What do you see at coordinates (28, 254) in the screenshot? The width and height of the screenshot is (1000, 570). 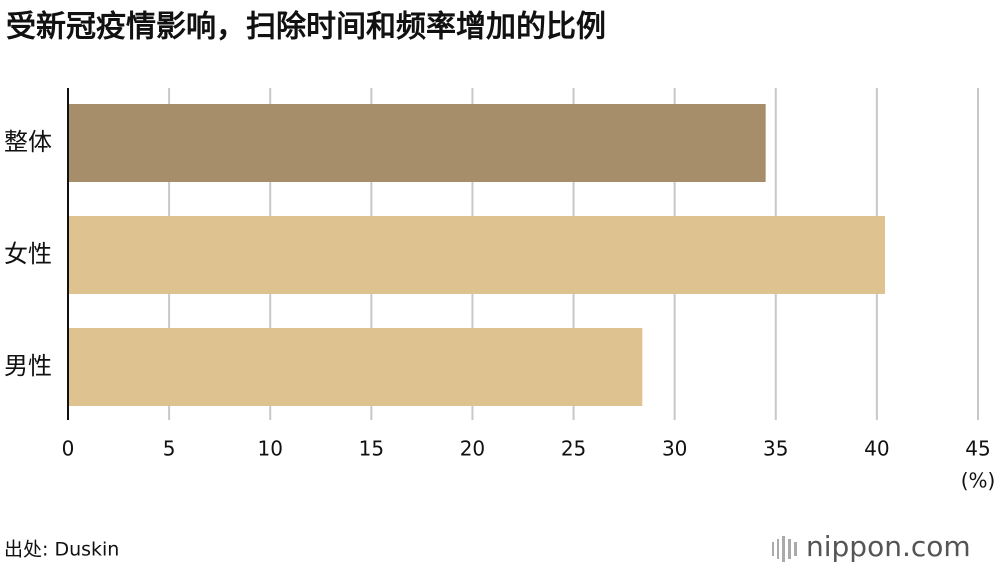 I see `y-tick-label: 女性` at bounding box center [28, 254].